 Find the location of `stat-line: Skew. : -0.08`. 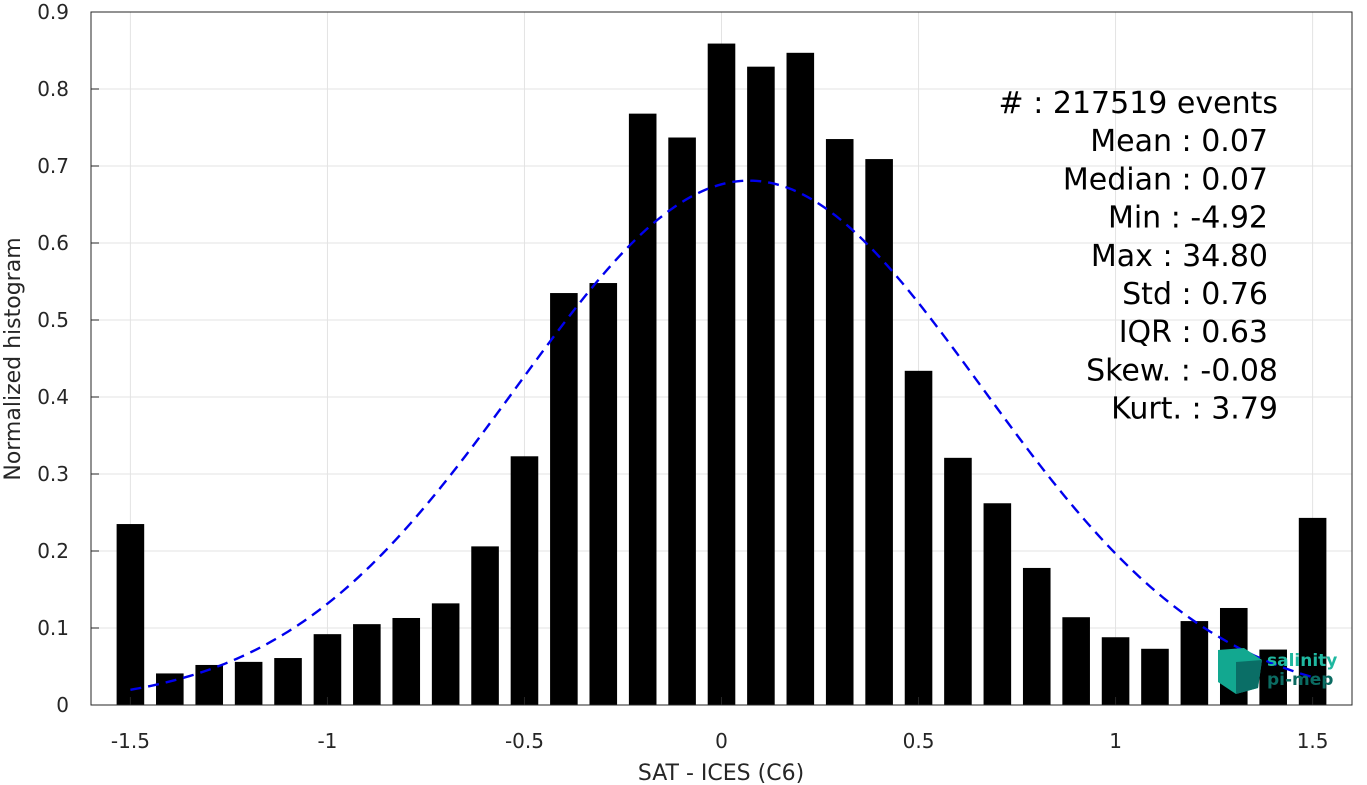

stat-line: Skew. : -0.08 is located at coordinates (1182, 370).